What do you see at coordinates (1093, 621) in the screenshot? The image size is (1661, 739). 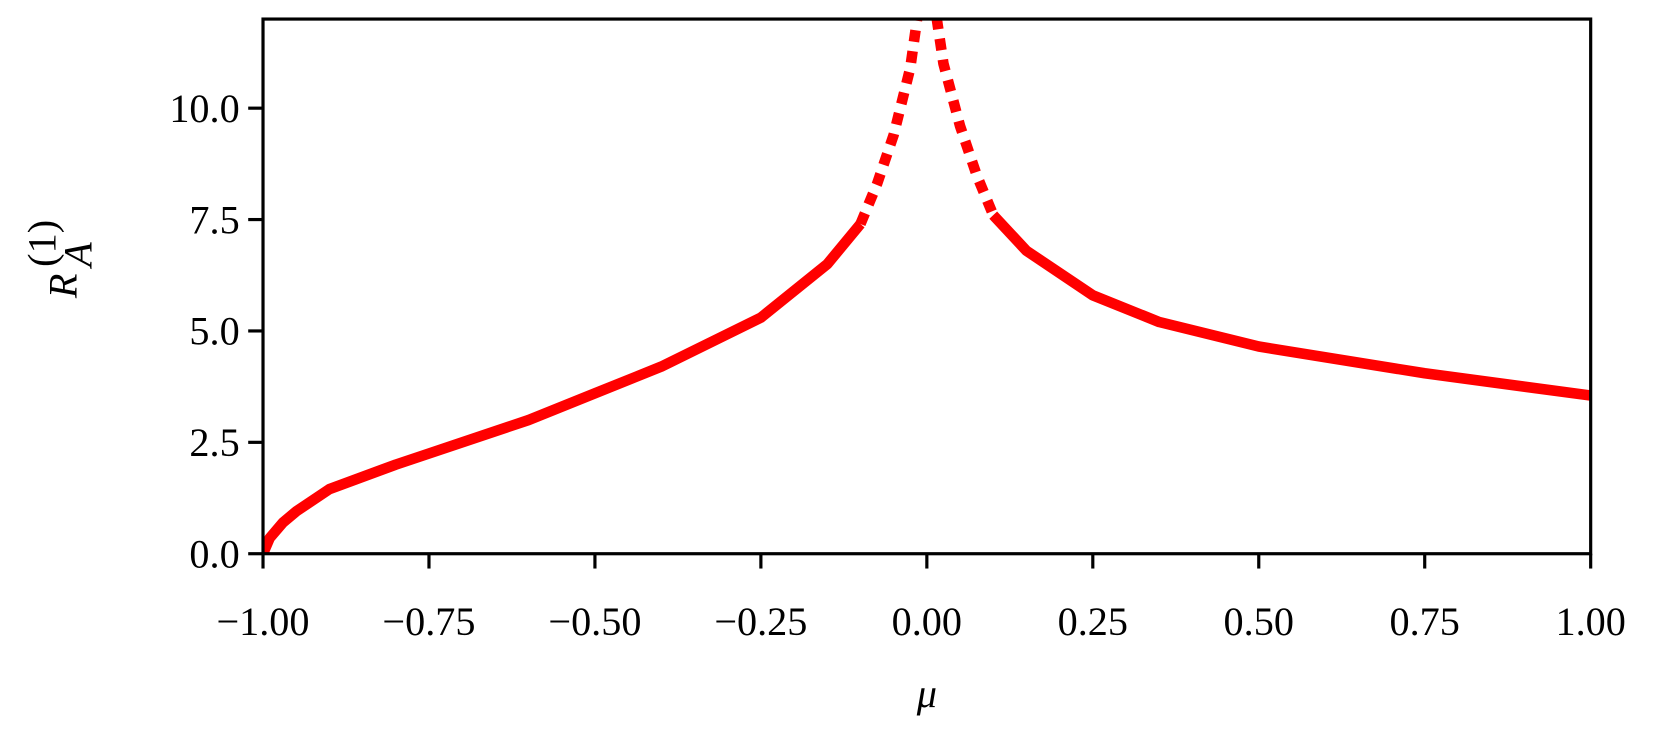 I see `x-tick-label: 0.25` at bounding box center [1093, 621].